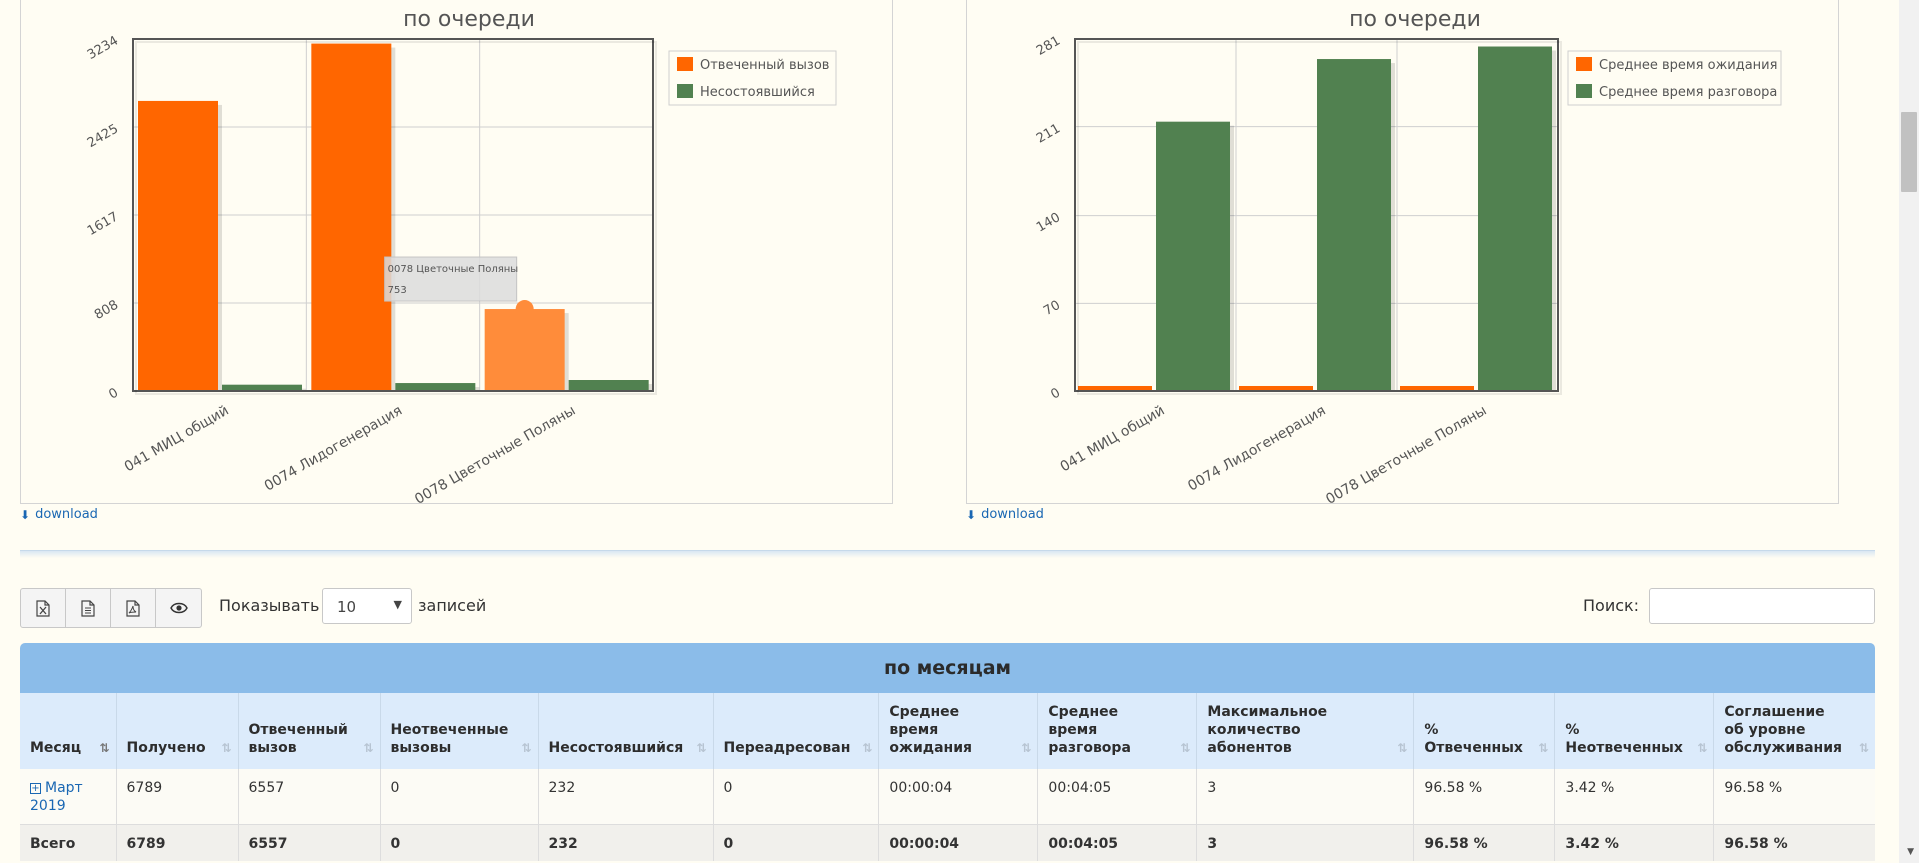 The image size is (1919, 863). I want to click on sort-asc-icon: ⇅, so click(104, 748).